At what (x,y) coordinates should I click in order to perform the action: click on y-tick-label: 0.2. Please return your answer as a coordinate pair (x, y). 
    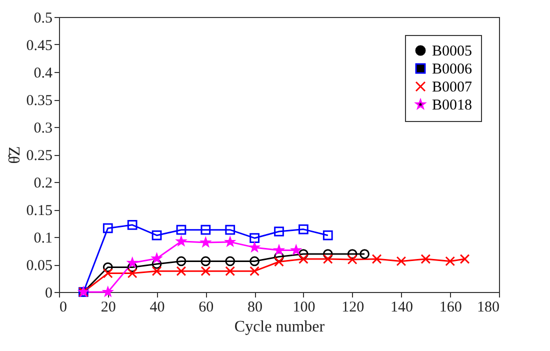
    Looking at the image, I should click on (43, 184).